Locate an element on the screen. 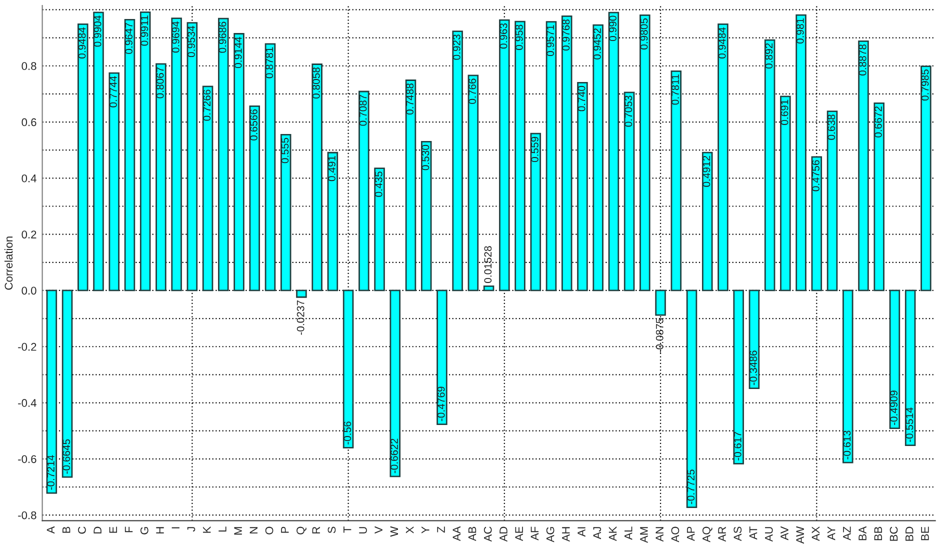 The height and width of the screenshot is (551, 940). x-tick-label: P is located at coordinates (285, 529).